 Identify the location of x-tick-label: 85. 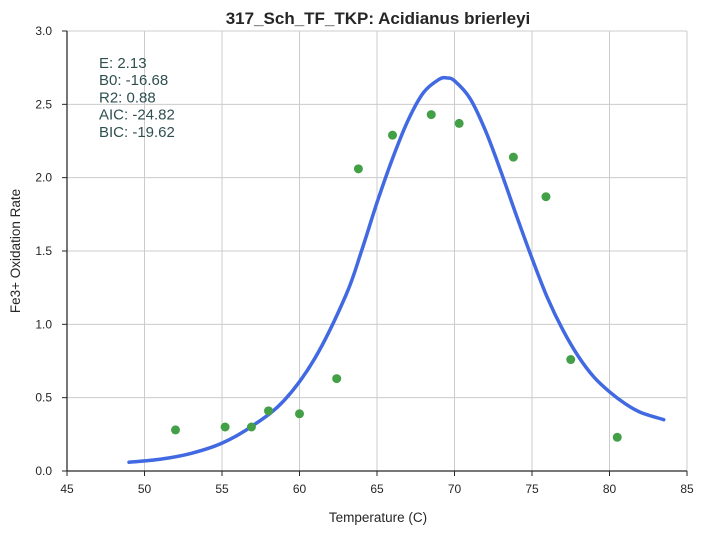
(687, 489).